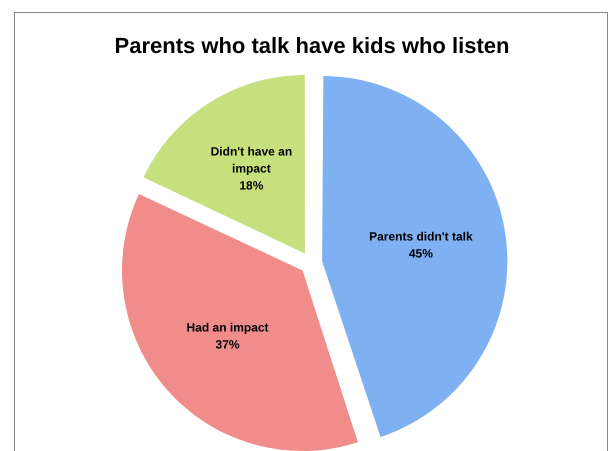  What do you see at coordinates (251, 185) in the screenshot?
I see `data-label: 18%` at bounding box center [251, 185].